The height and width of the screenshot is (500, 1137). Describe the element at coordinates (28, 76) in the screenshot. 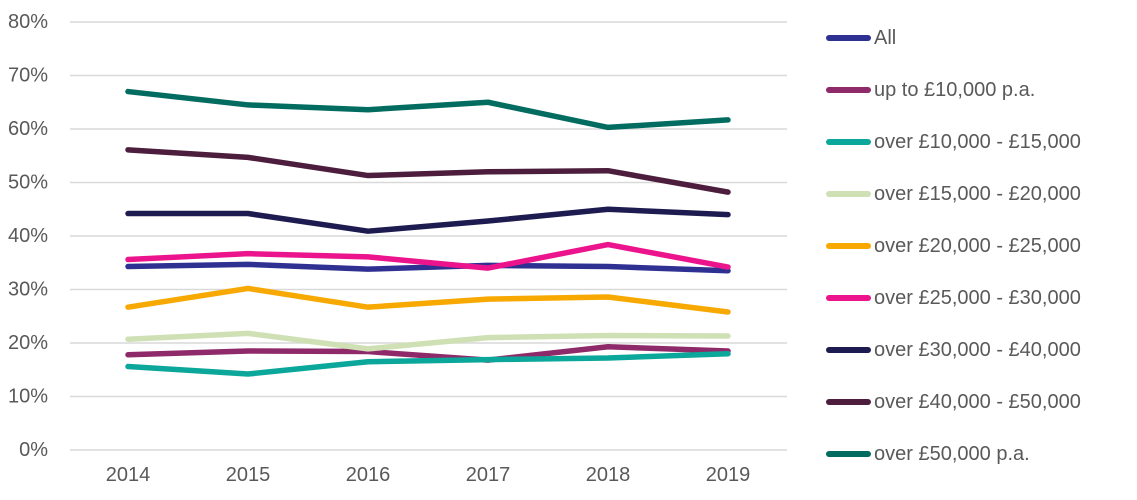

I see `y-axis-tick-label: 70%` at that location.